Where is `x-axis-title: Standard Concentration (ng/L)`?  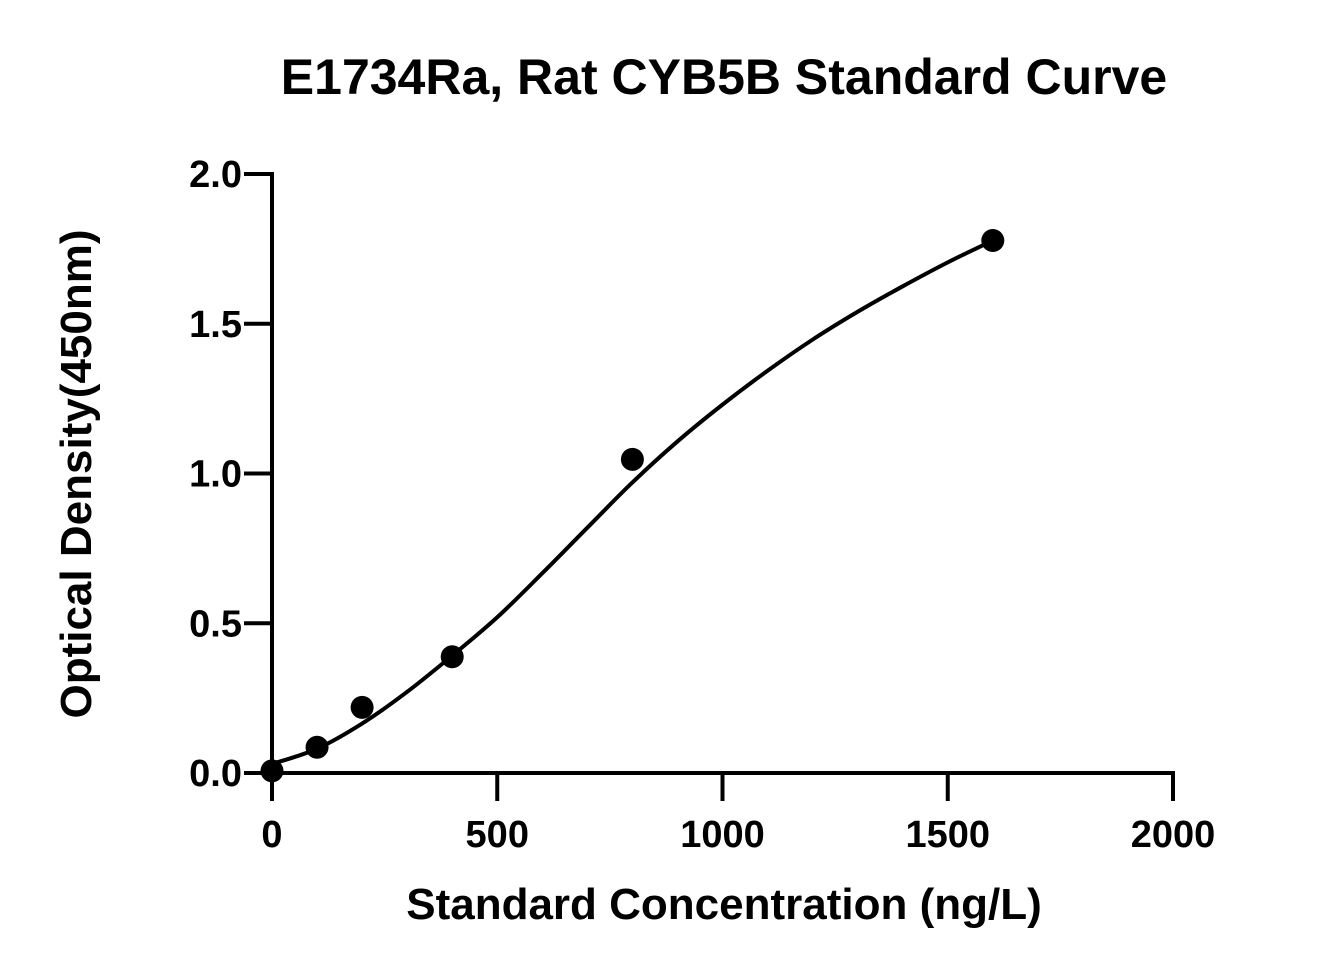 x-axis-title: Standard Concentration (ng/L) is located at coordinates (724, 904).